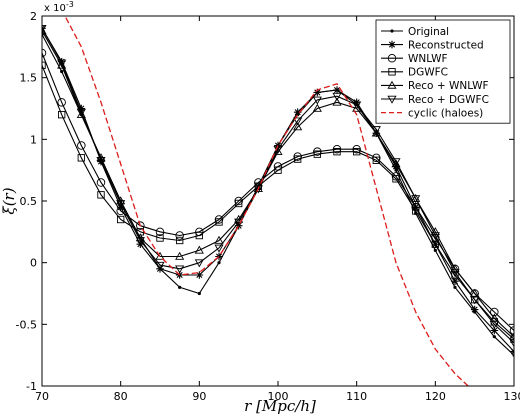 This screenshot has width=520, height=418. I want to click on y-tick-label: 1, so click(33, 139).